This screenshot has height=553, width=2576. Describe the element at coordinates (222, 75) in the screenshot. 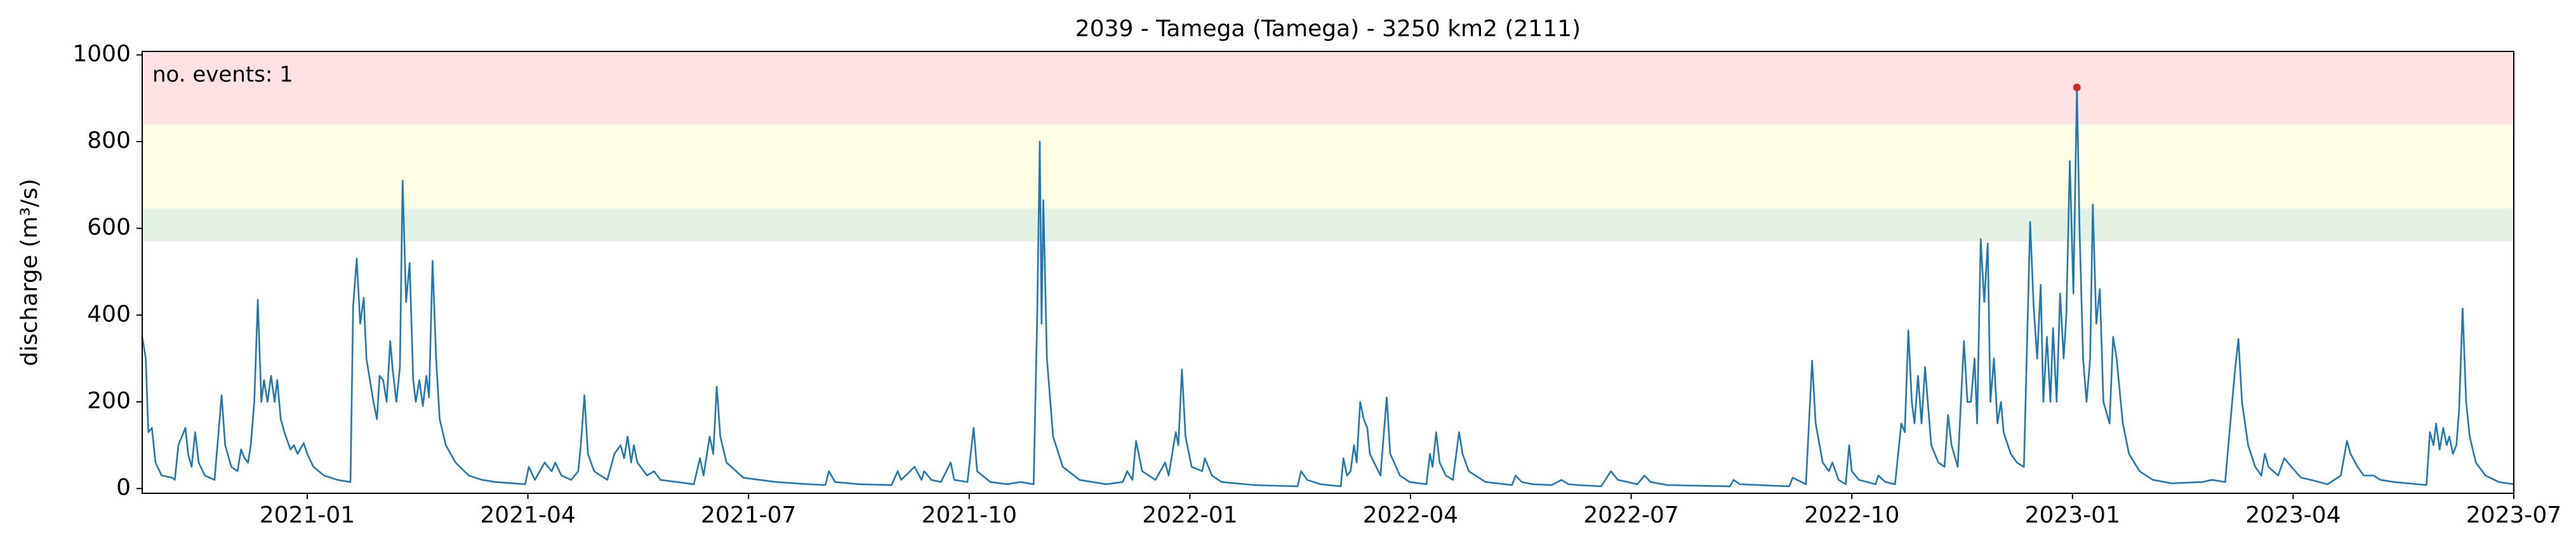

I see `event-count: no. events: 1` at that location.